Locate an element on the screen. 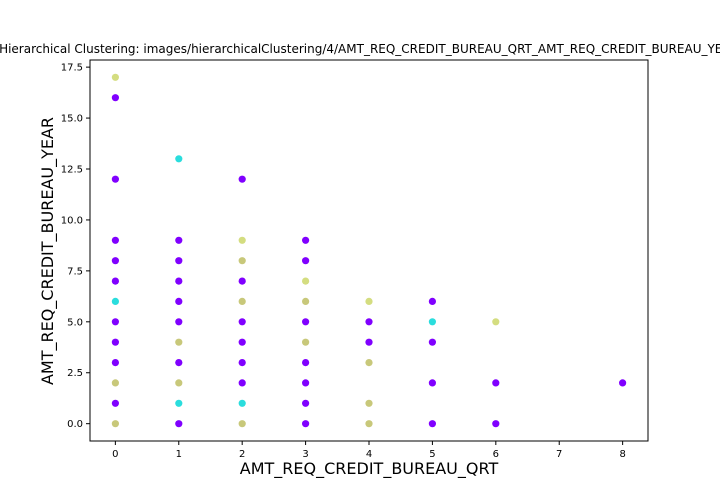  x-tick-label: 0 is located at coordinates (115, 454).